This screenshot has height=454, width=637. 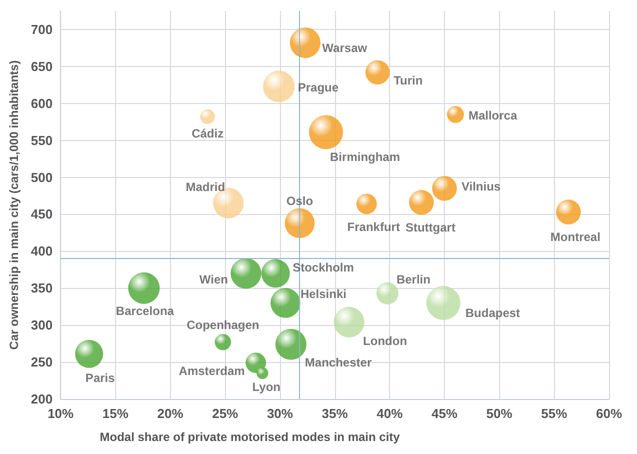 I want to click on annotation: Montreal, so click(x=575, y=237).